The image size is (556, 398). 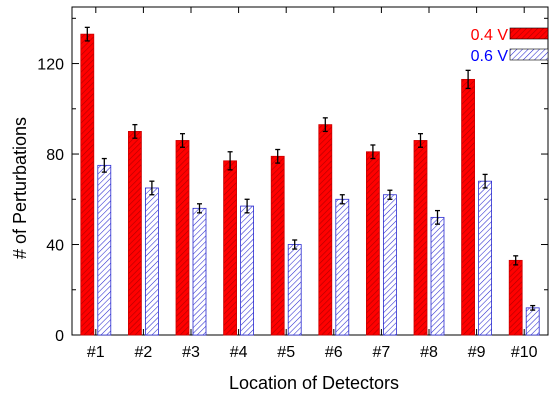 I want to click on x-axis-title: Location of Detectors, so click(x=314, y=383).